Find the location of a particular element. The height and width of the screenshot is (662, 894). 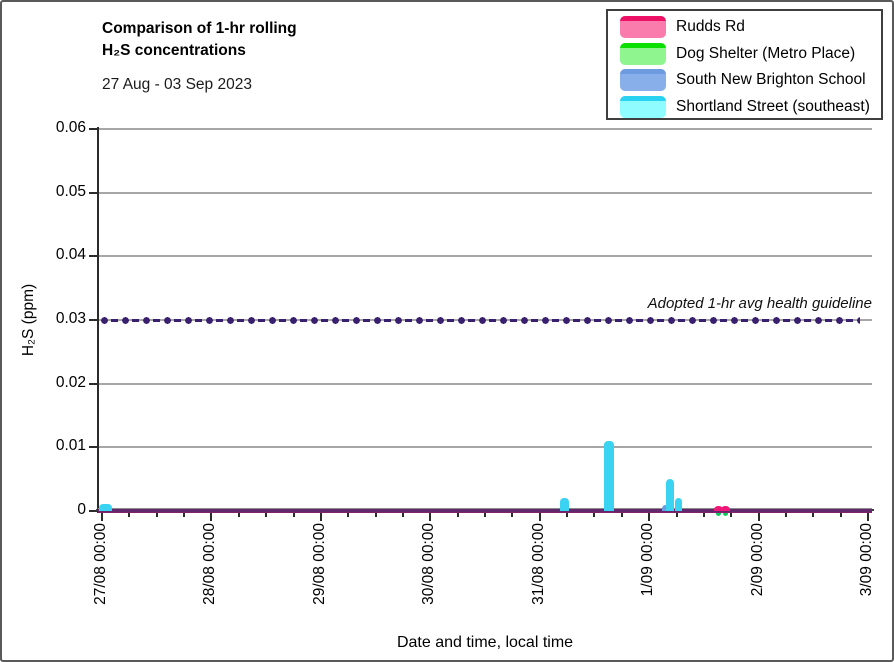

y-axis-tick-label: 0.01 is located at coordinates (70, 446).